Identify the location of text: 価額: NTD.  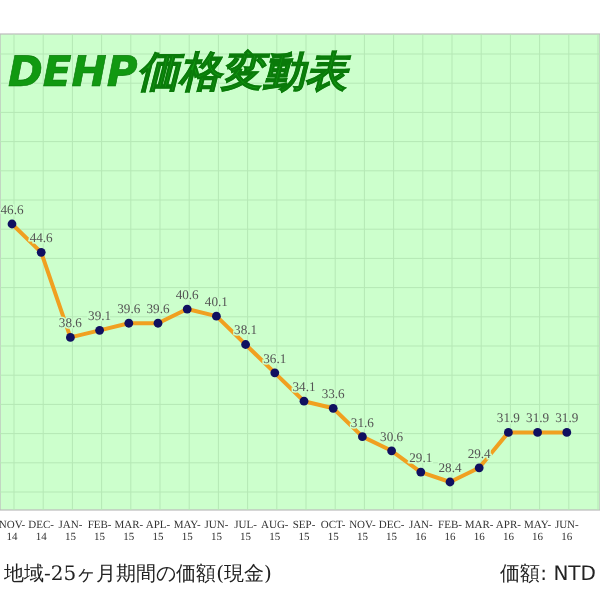
(548, 574).